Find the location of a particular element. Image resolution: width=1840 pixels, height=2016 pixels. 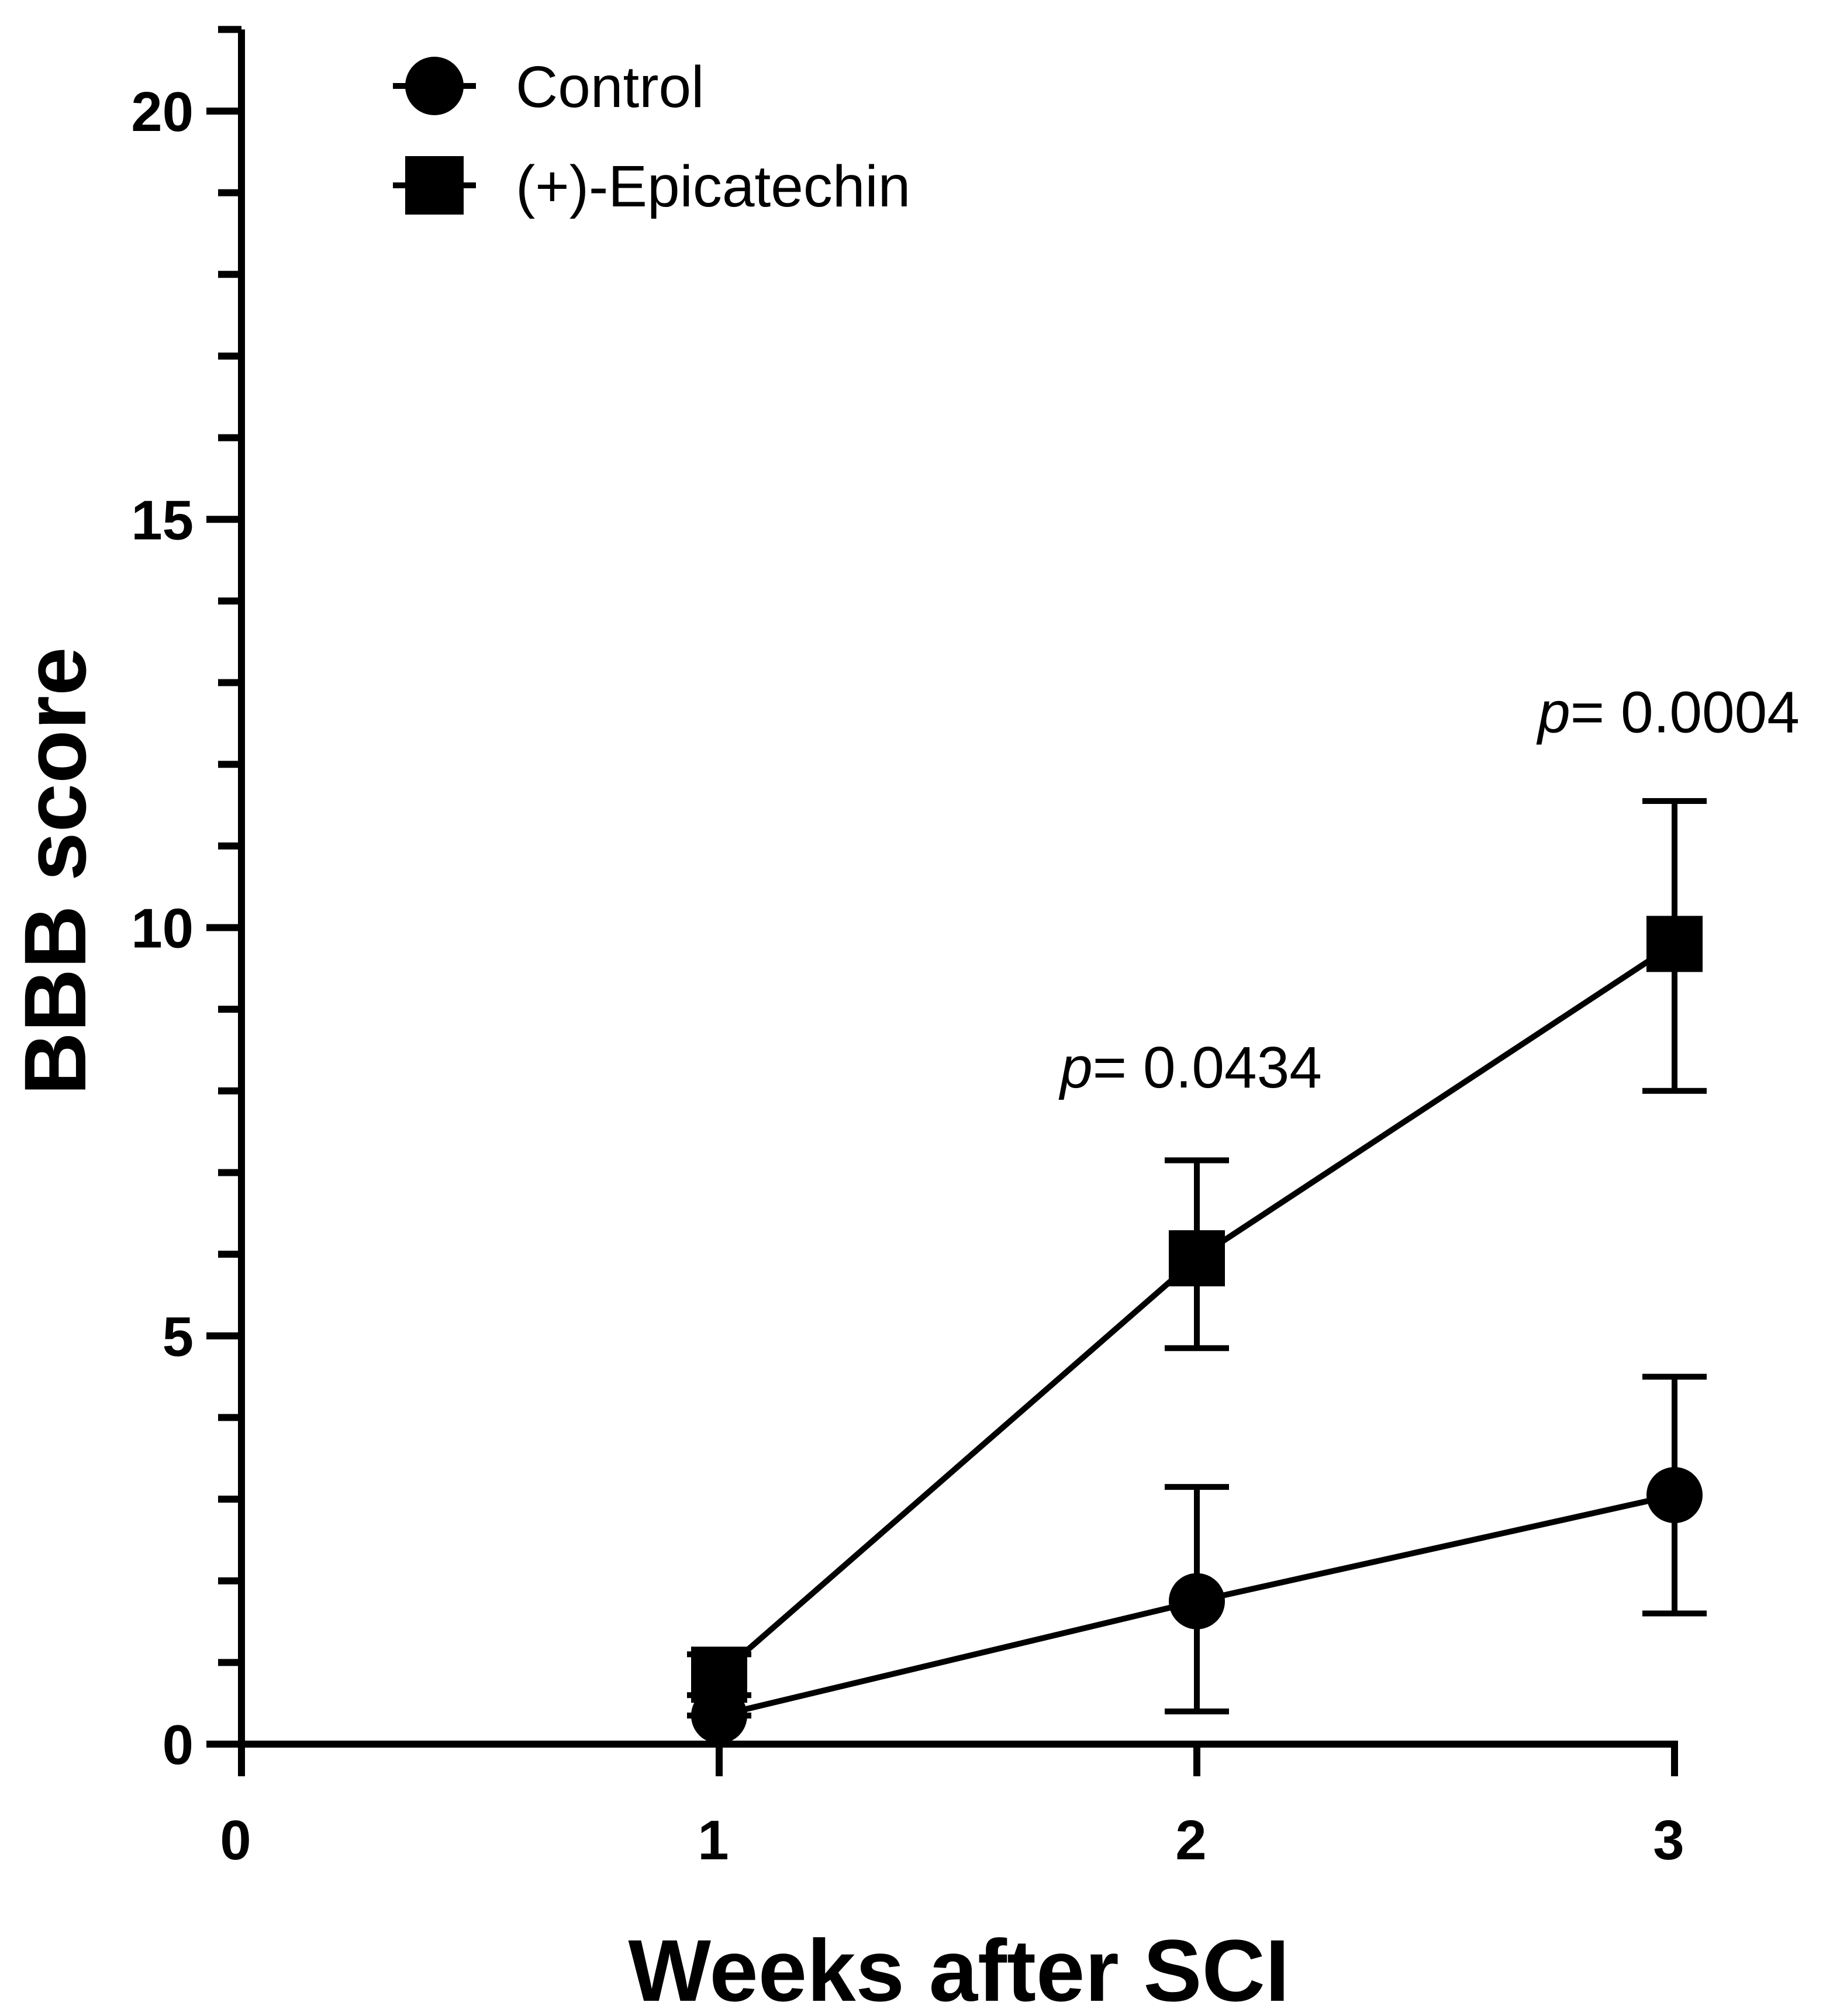

p-value-annotation: p= 0.0004 is located at coordinates (1668, 712).